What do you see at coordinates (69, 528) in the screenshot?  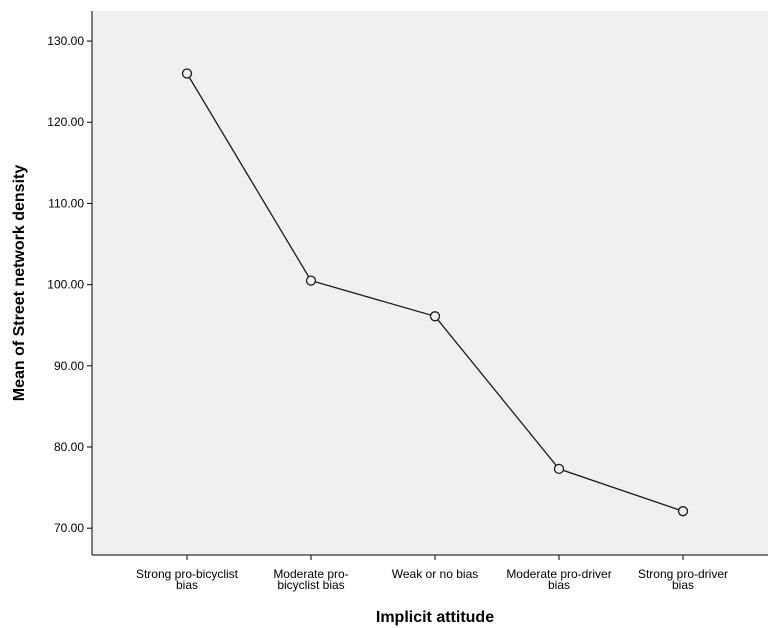 I see `y-tick-label: 70.00` at bounding box center [69, 528].